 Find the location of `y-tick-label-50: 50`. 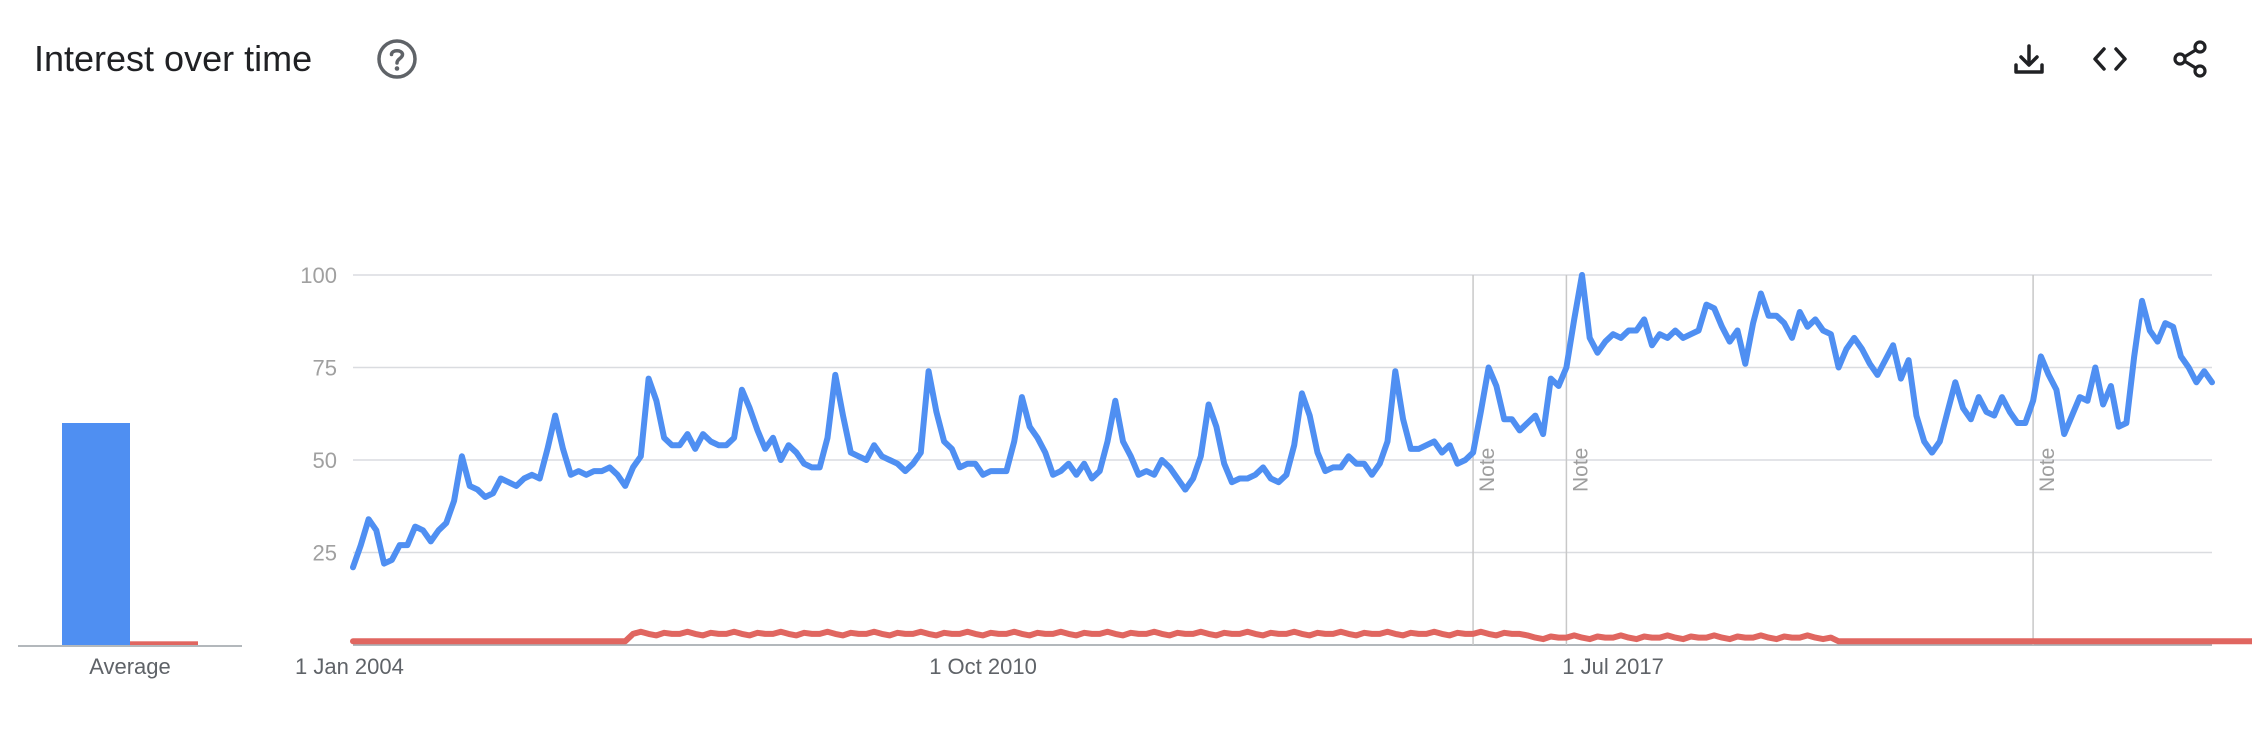

y-tick-label-50: 50 is located at coordinates (325, 460).